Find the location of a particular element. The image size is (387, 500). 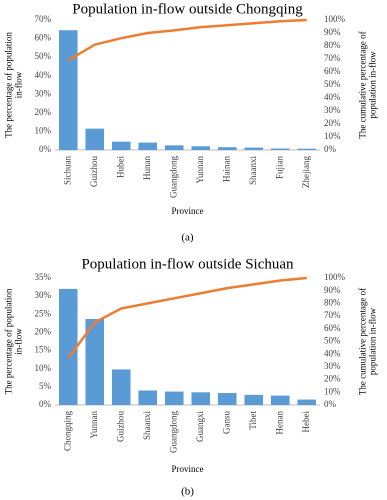

y-tick-label: 70% is located at coordinates (43, 19).